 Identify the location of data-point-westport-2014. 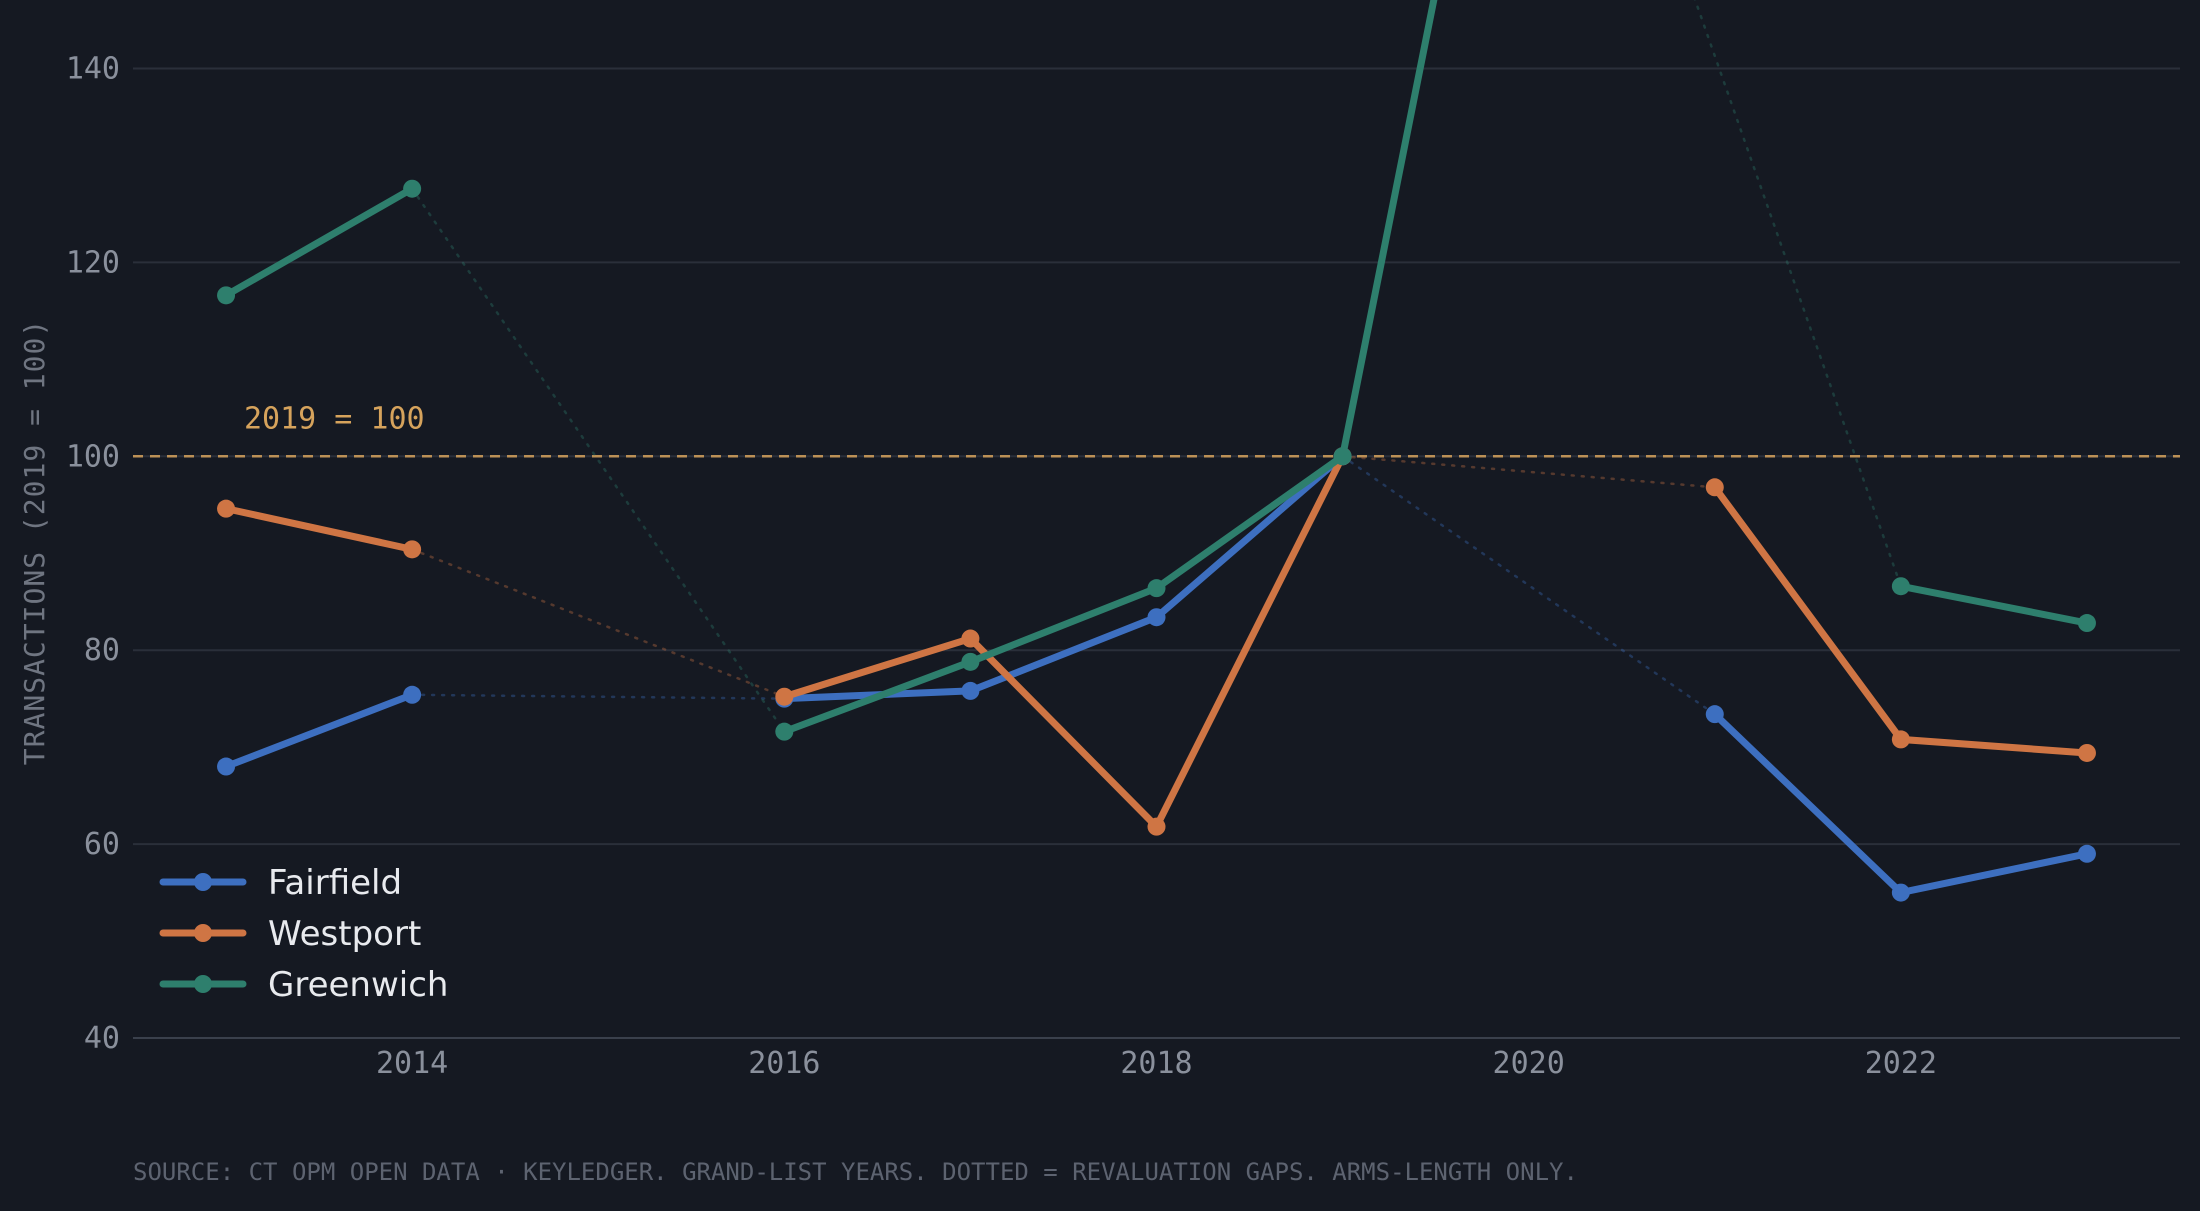
(412, 549).